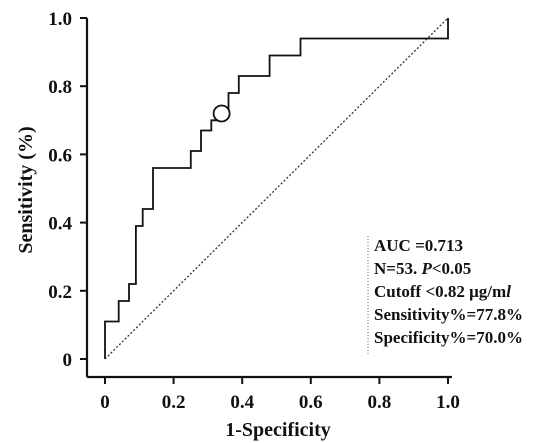 Image resolution: width=558 pixels, height=443 pixels. What do you see at coordinates (60, 292) in the screenshot?
I see `y-tick-label: 0.2` at bounding box center [60, 292].